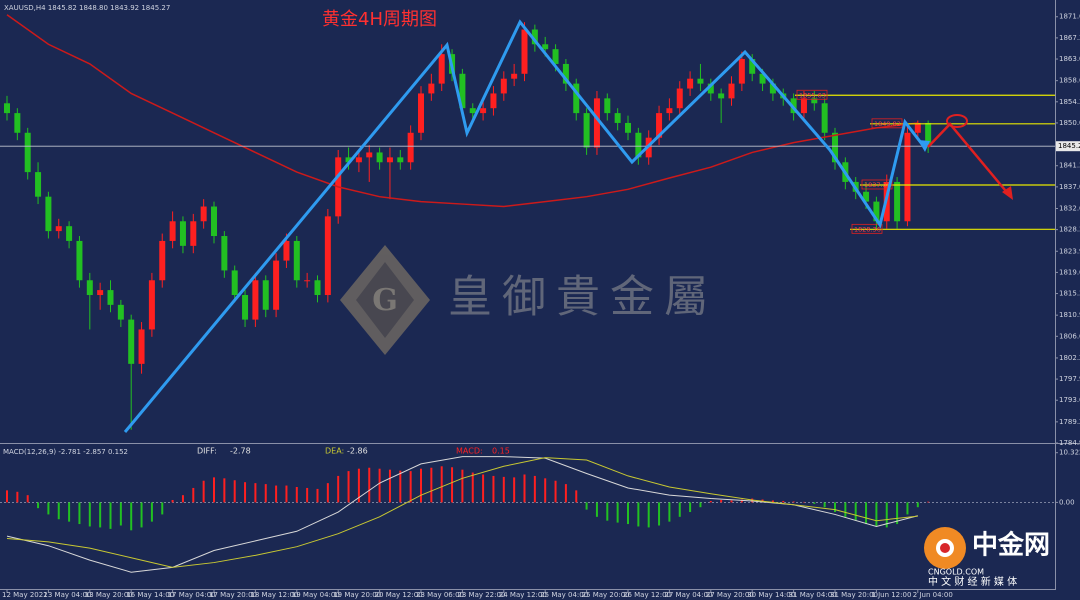 The image size is (1080, 600). What do you see at coordinates (1069, 379) in the screenshot?
I see `y-tick-label: 1797.90` at bounding box center [1069, 379].